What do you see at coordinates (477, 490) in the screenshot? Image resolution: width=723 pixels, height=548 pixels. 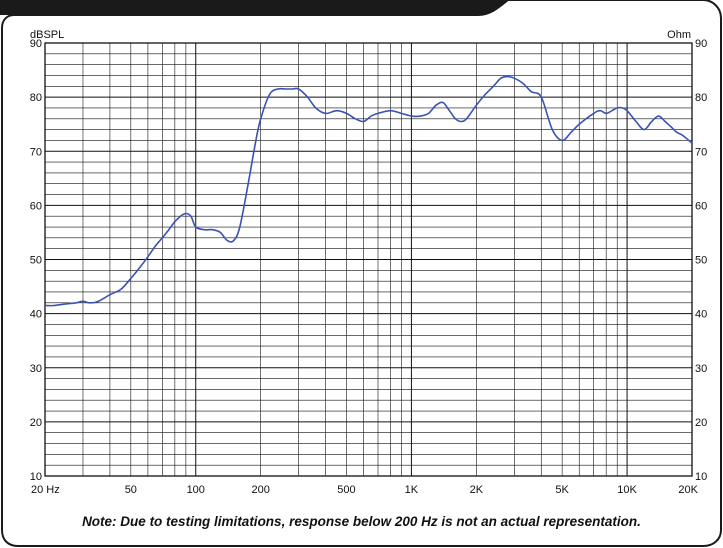 I see `x-tick-label: 2K` at bounding box center [477, 490].